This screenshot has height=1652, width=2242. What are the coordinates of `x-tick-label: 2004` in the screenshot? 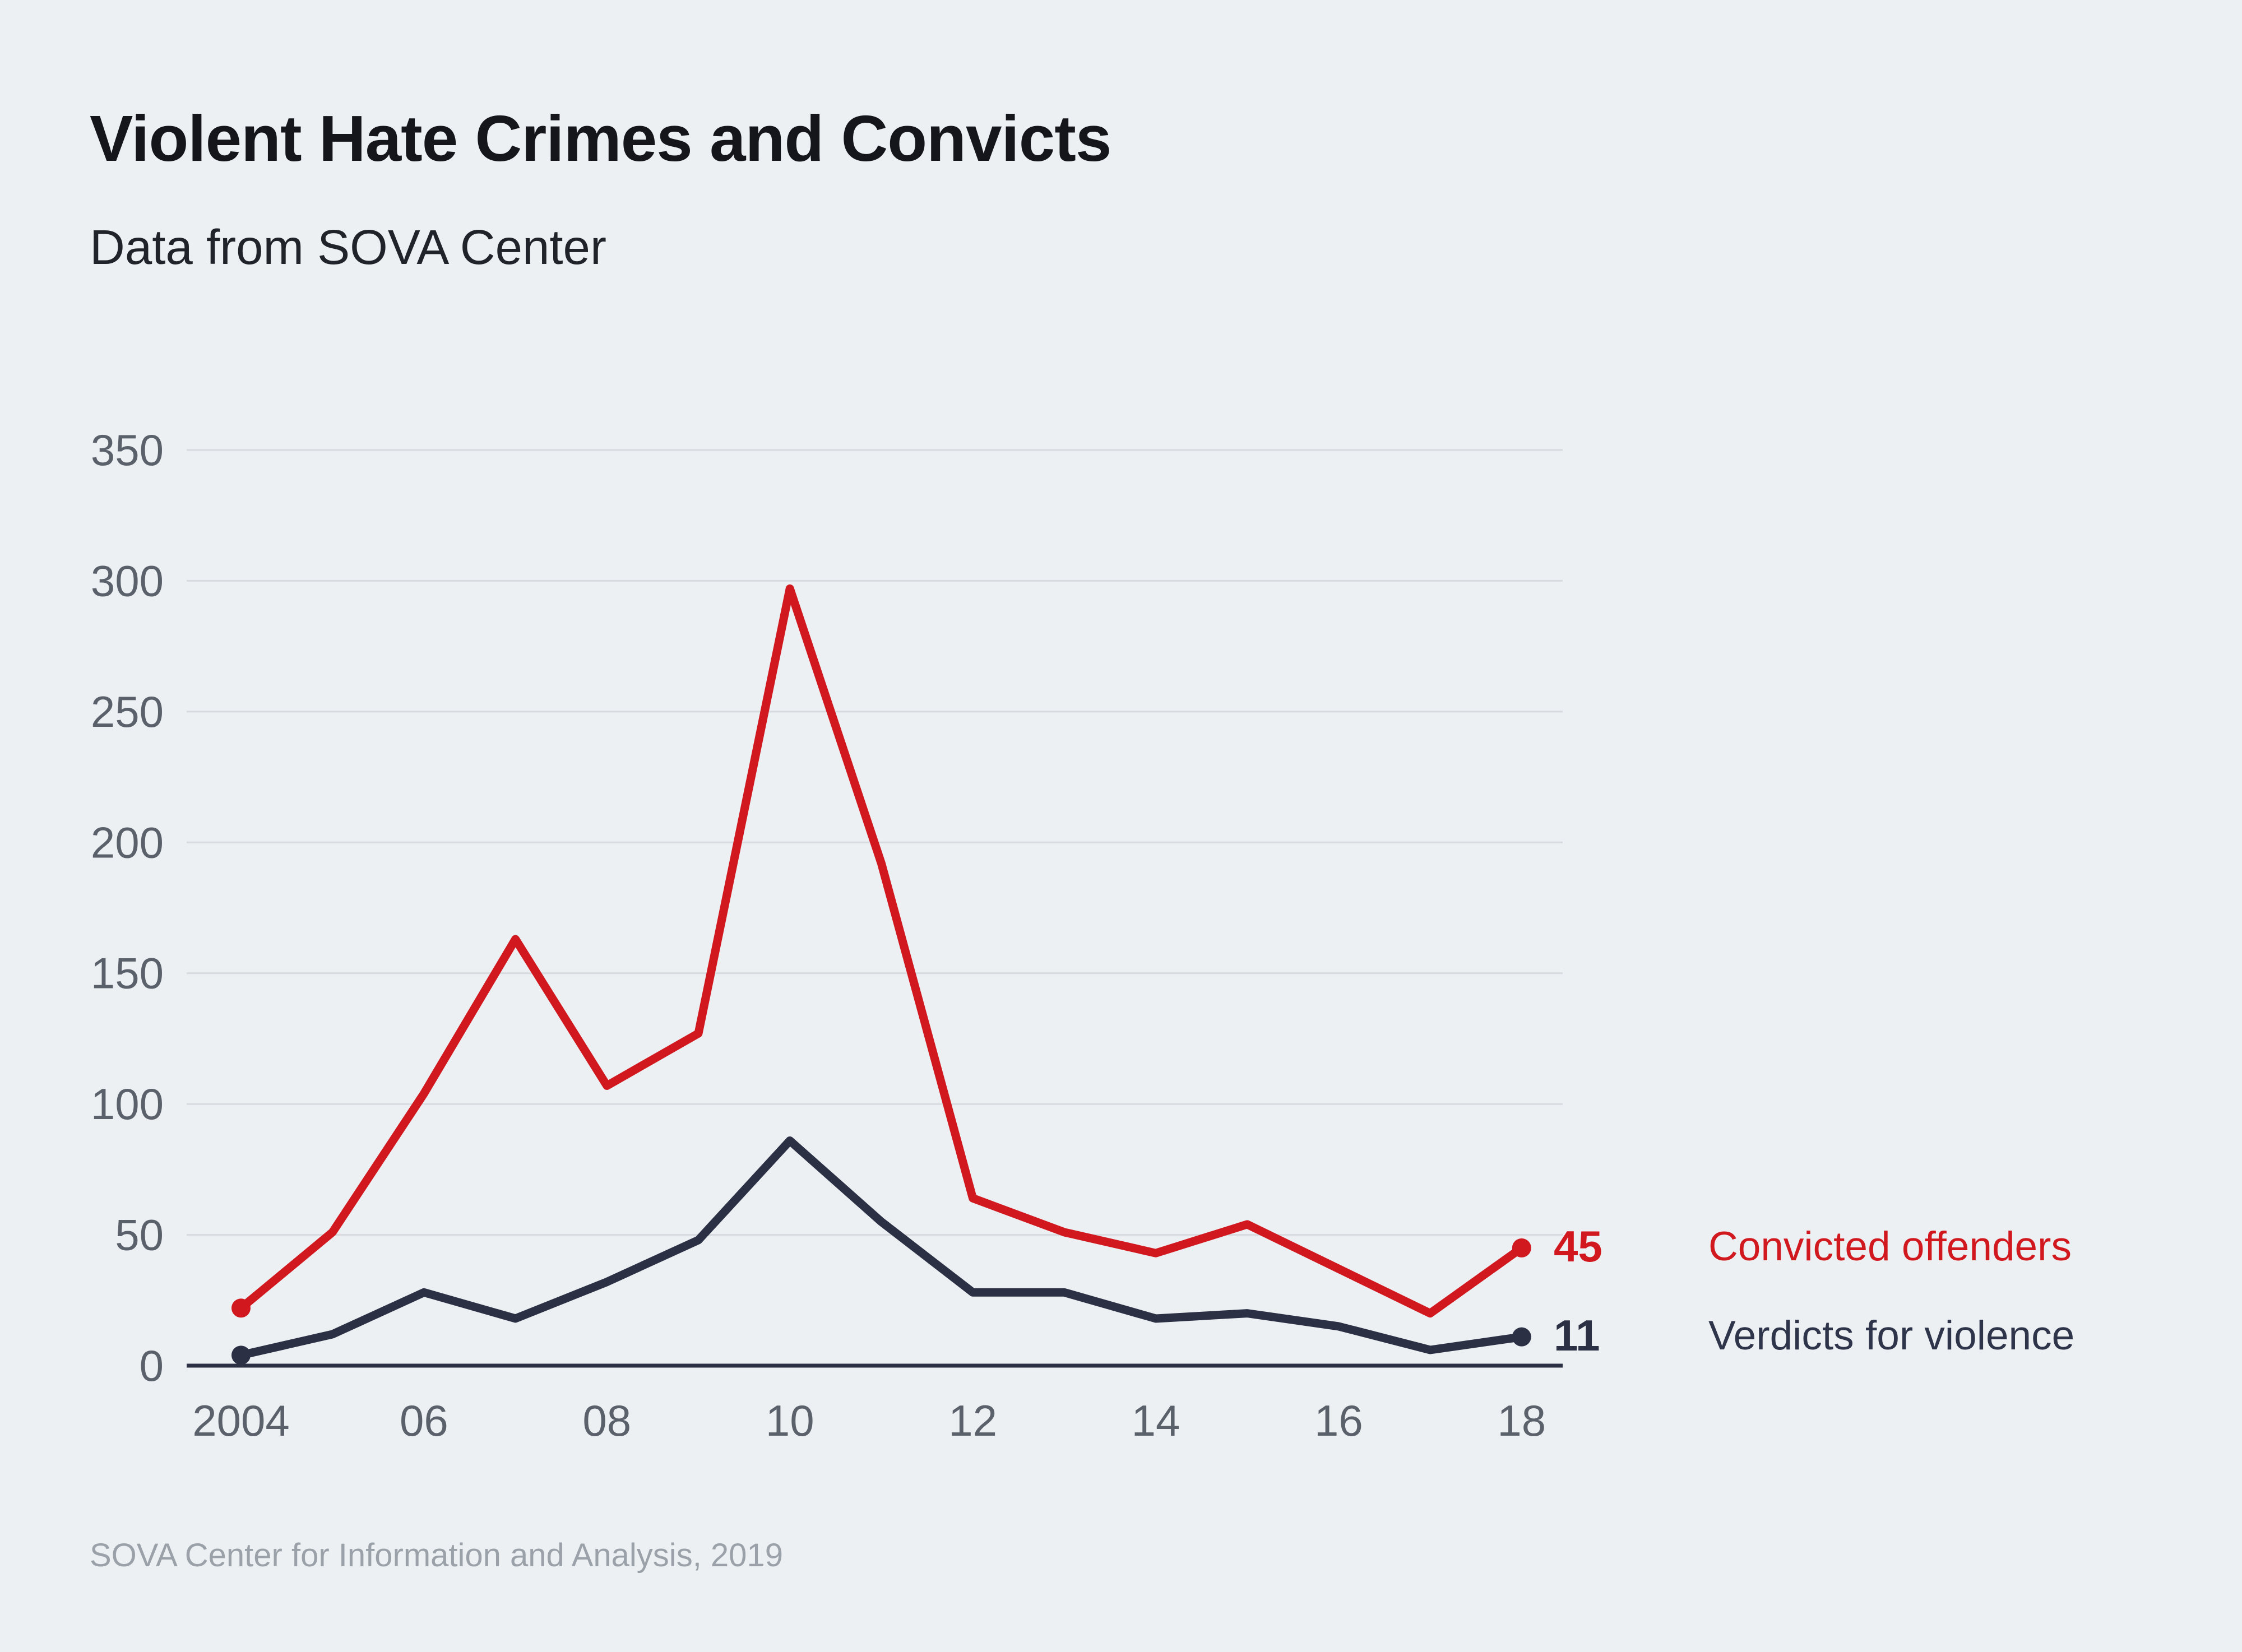 It's located at (241, 1420).